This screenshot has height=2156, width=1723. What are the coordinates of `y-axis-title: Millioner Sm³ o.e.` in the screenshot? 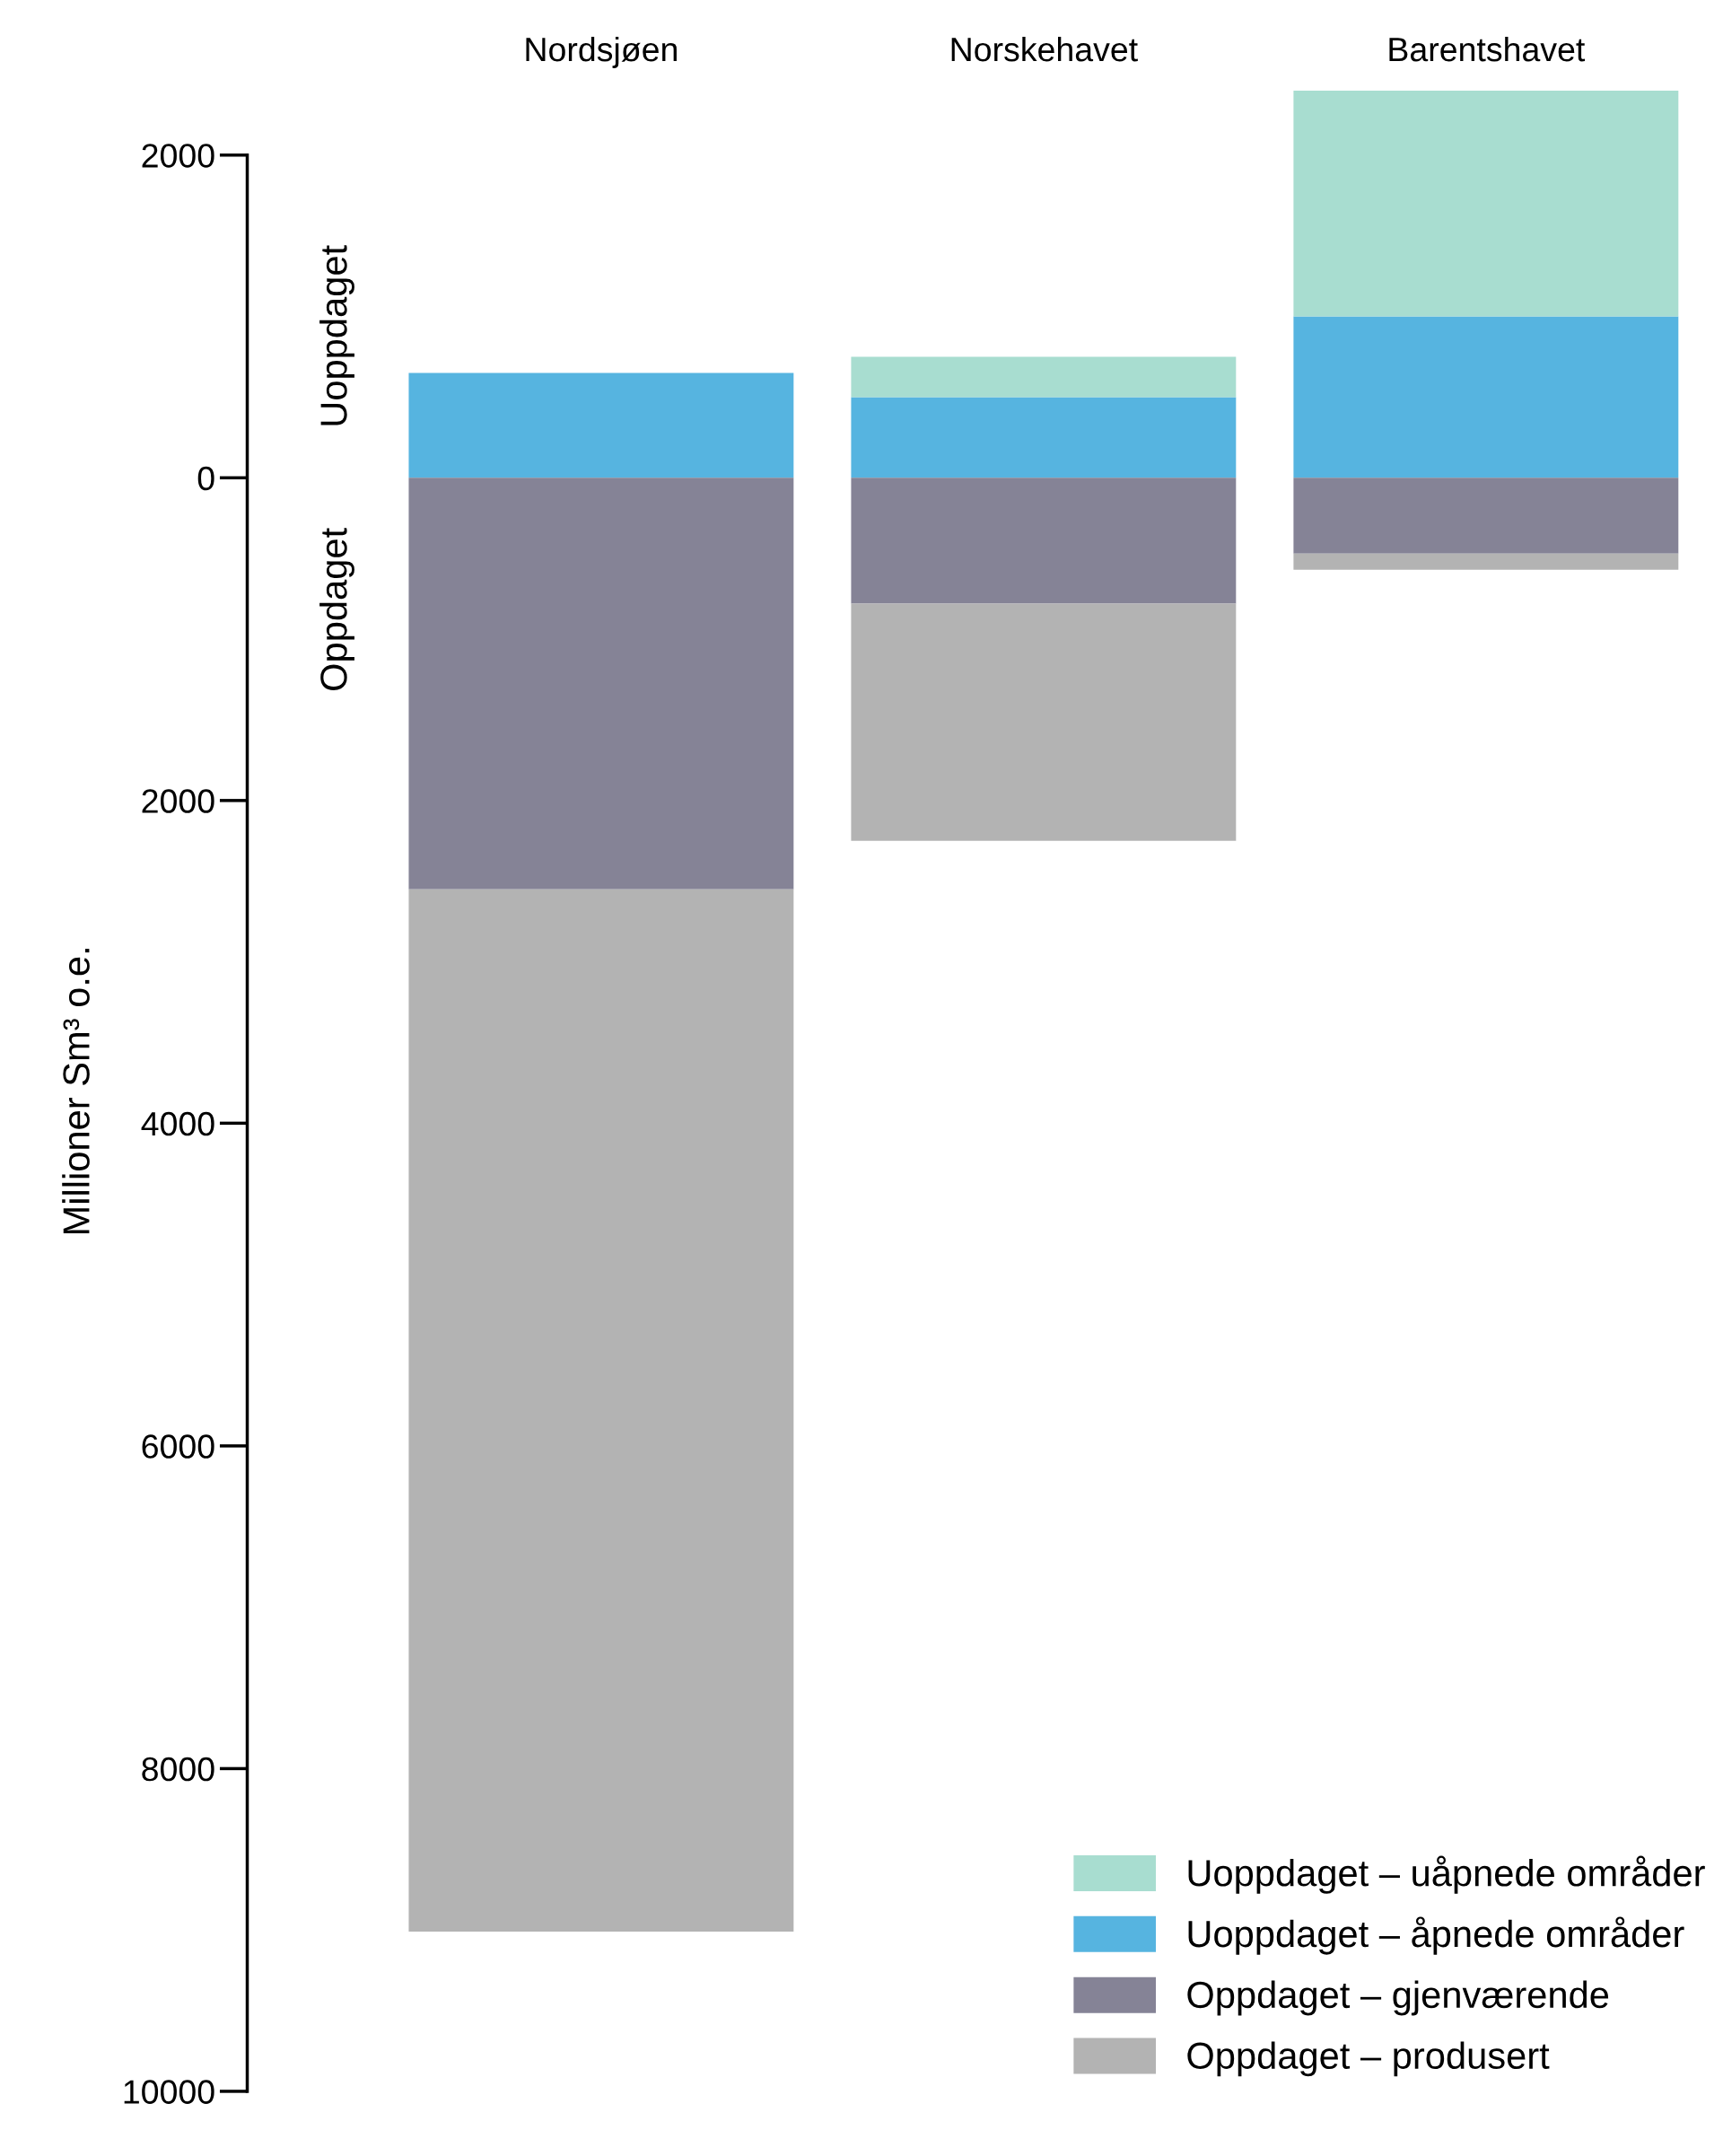 It's located at (76, 1091).